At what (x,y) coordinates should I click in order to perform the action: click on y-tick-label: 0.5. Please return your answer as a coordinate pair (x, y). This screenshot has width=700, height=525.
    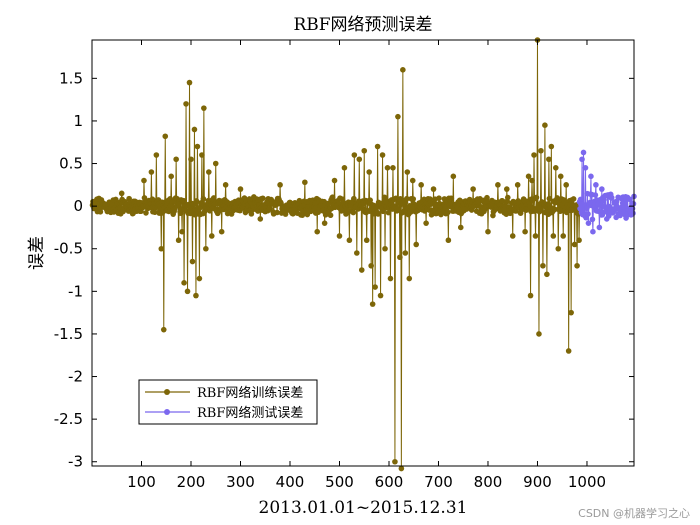
    Looking at the image, I should click on (71, 164).